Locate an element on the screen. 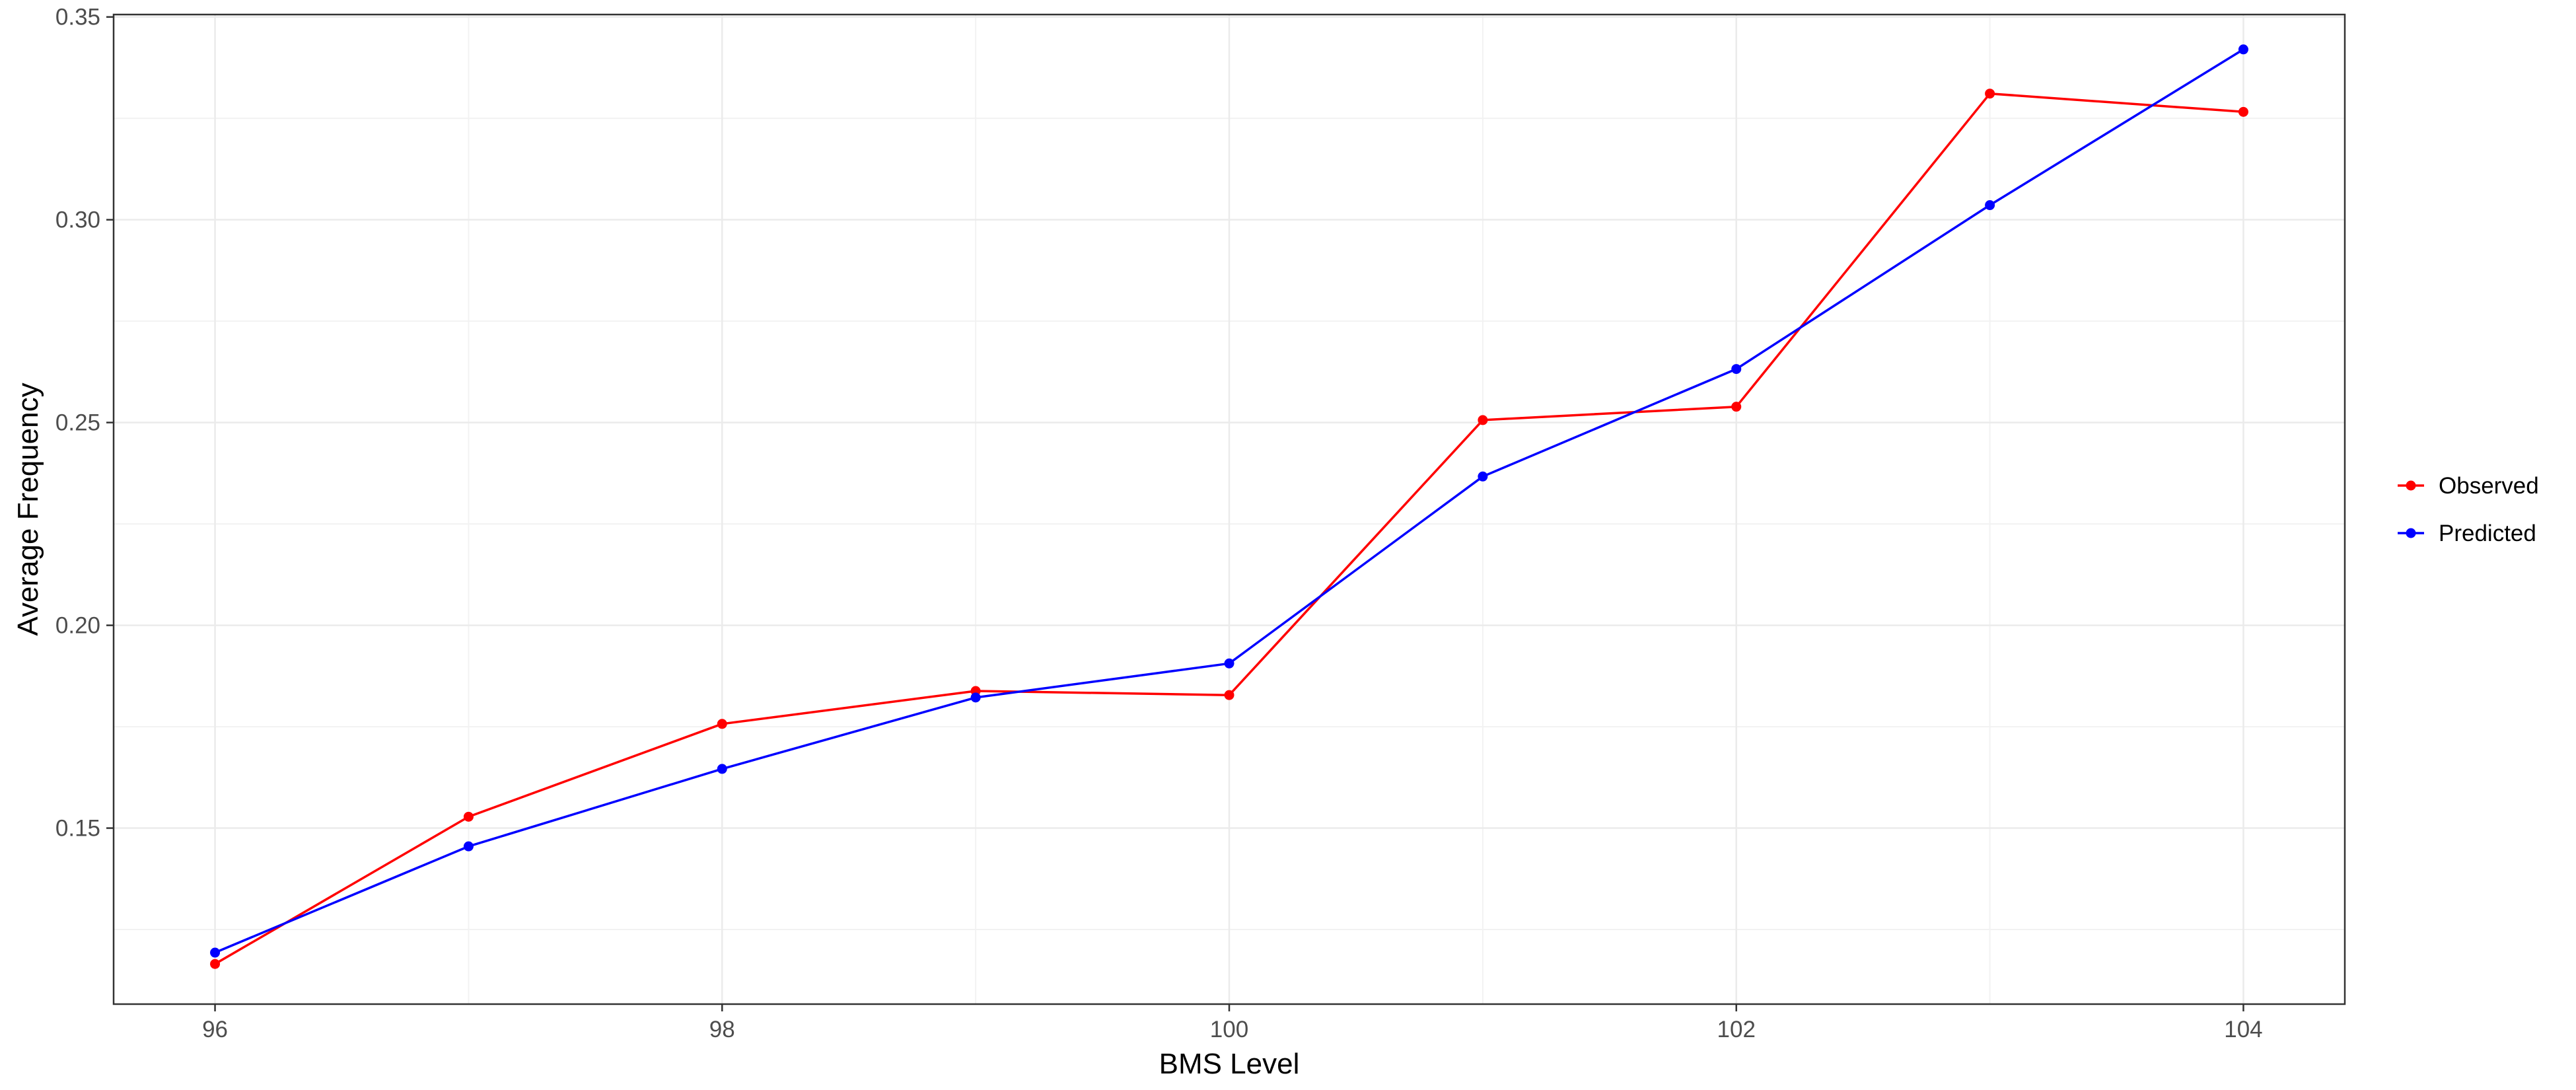 This screenshot has width=2576, height=1090. x-tick-label: 98 is located at coordinates (722, 1029).